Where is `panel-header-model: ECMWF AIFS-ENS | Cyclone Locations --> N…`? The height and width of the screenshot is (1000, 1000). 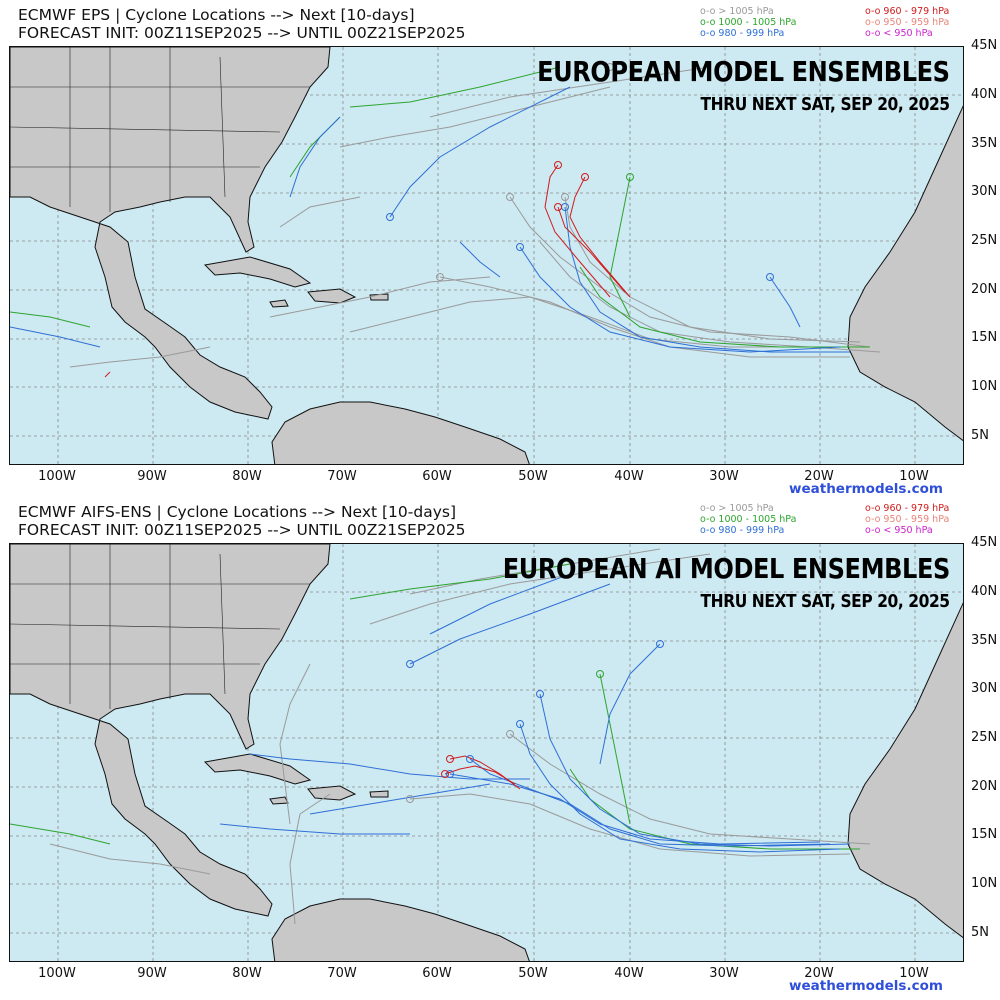
panel-header-model: ECMWF AIFS-ENS | Cyclone Locations --> N… is located at coordinates (237, 512).